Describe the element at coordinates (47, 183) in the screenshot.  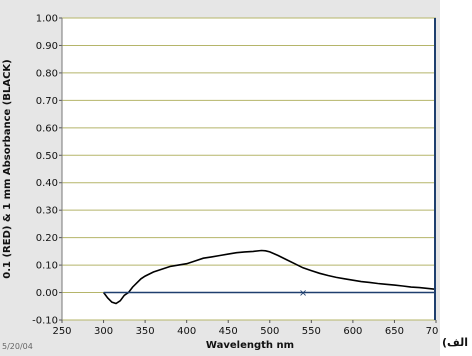
I see `y-tick-label: 0.40` at that location.